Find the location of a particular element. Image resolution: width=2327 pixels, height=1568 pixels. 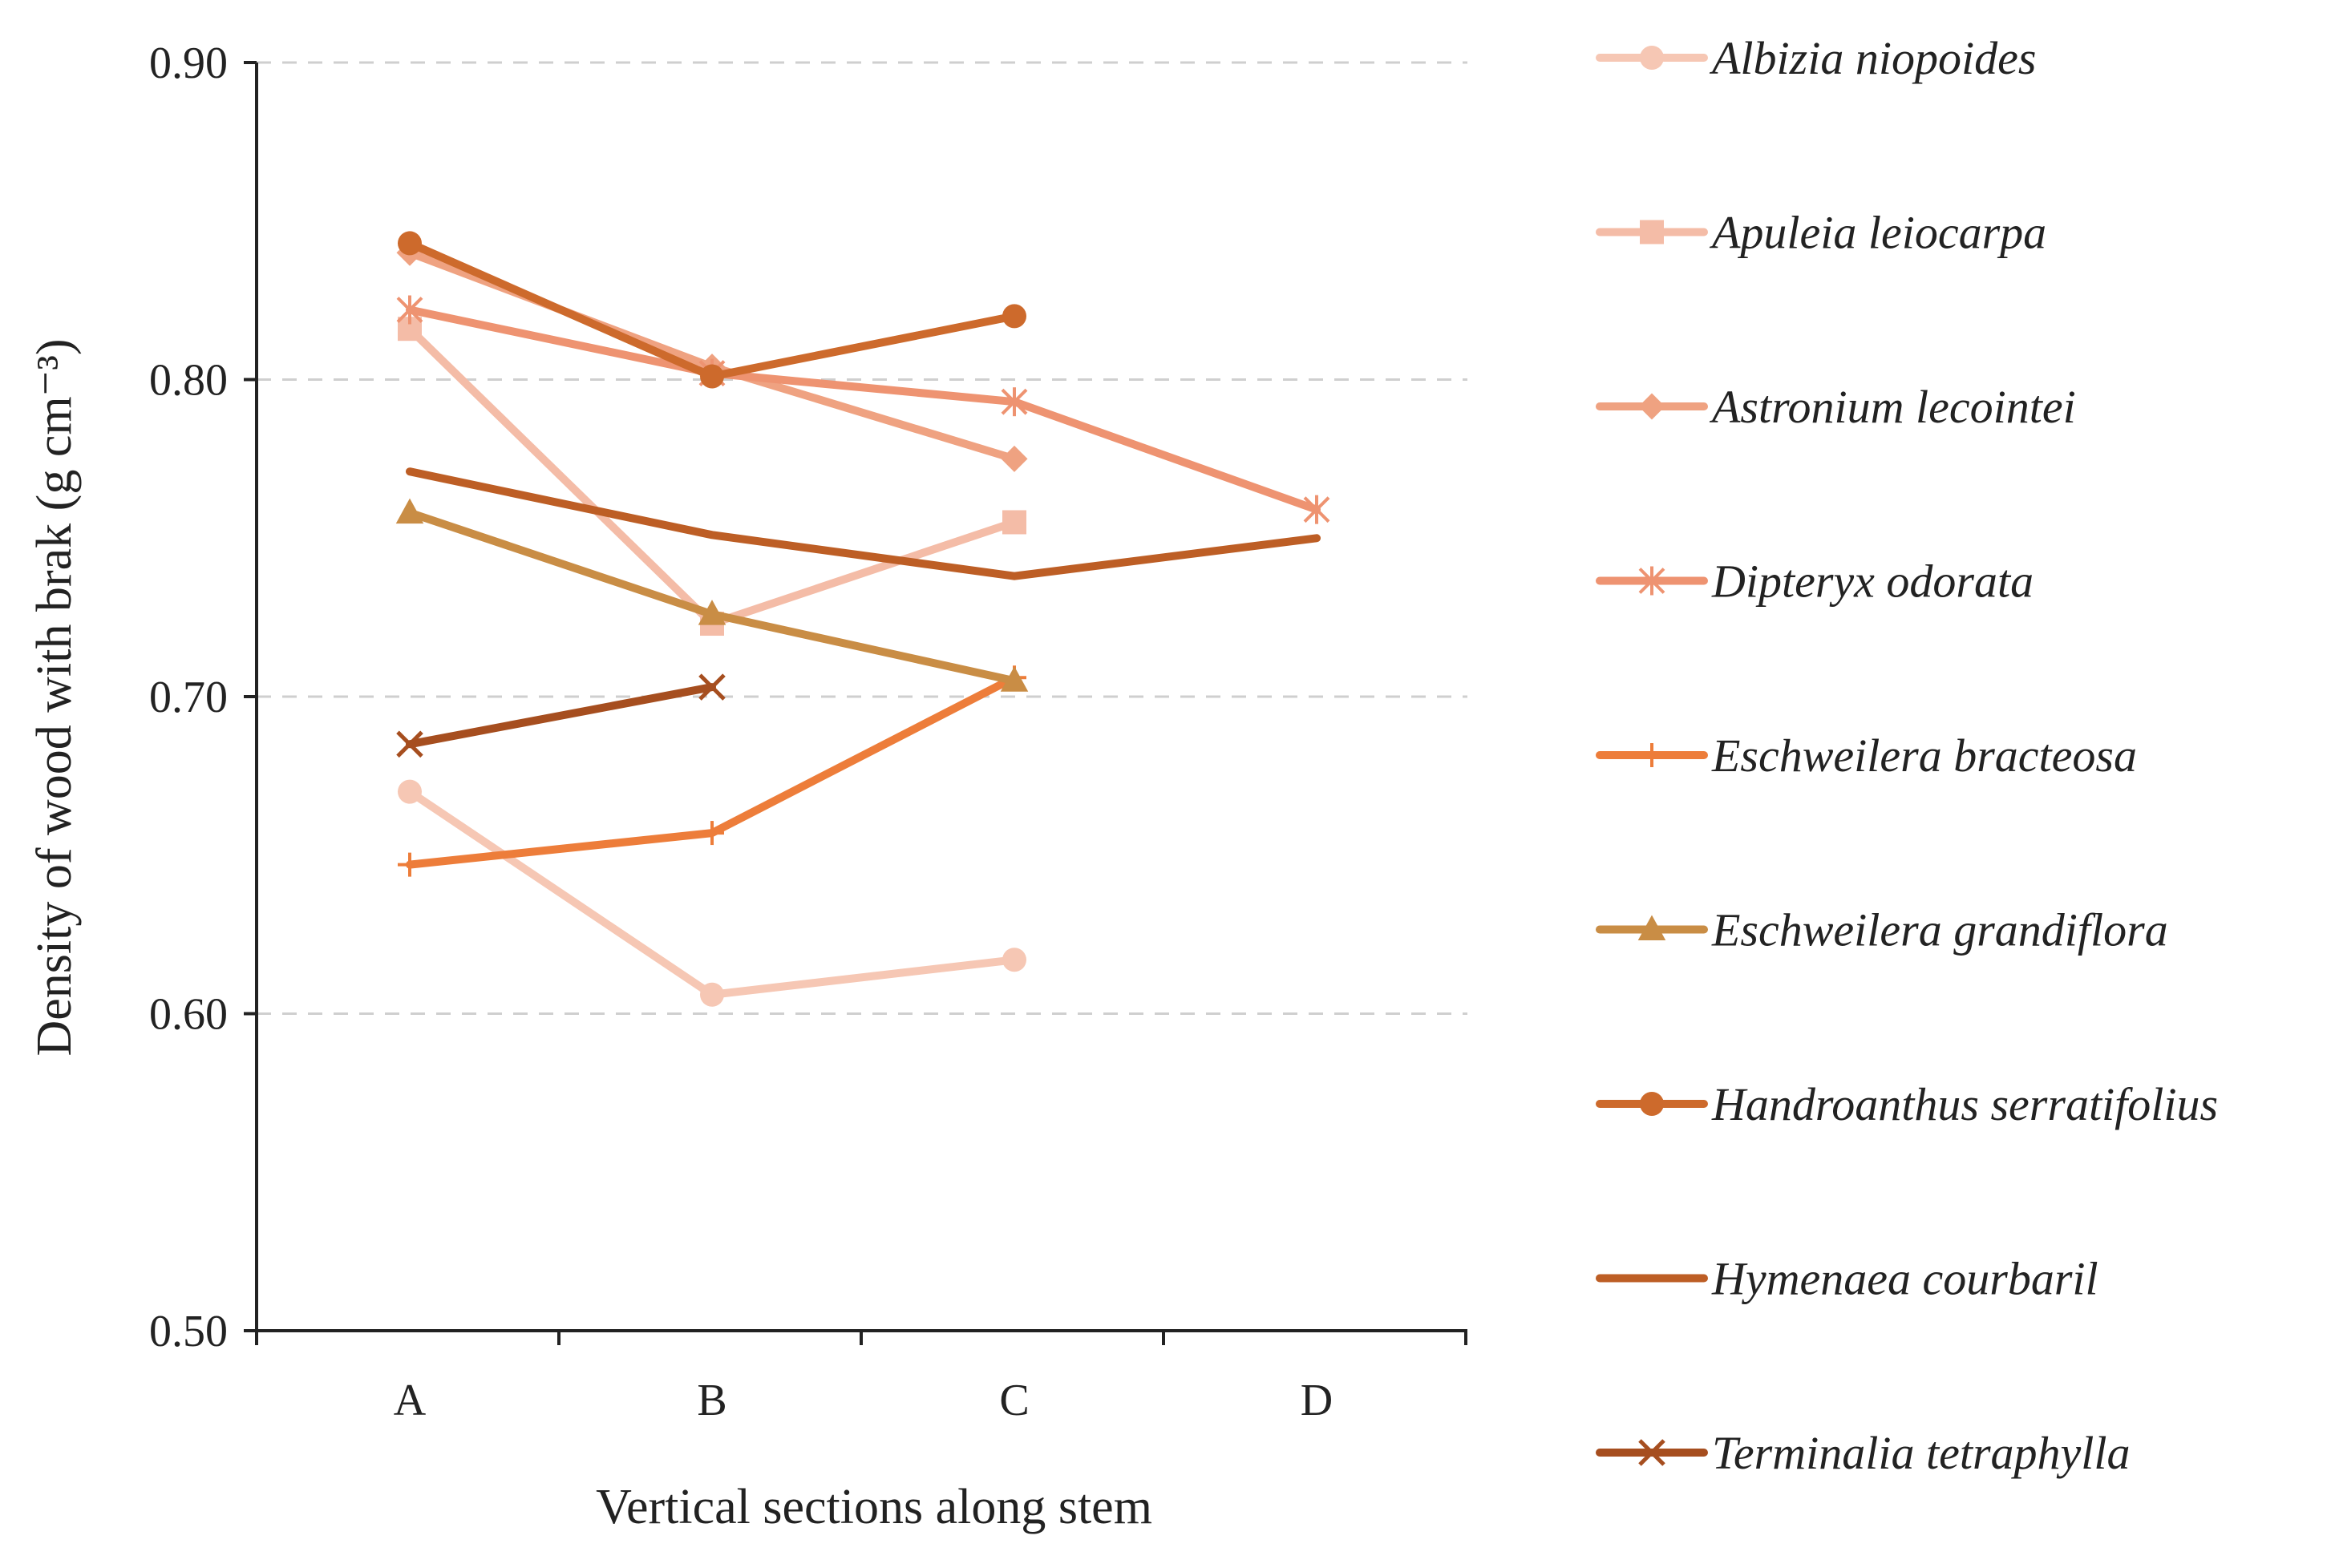

x-axis-title: Vertical sections along stem is located at coordinates (874, 1507).